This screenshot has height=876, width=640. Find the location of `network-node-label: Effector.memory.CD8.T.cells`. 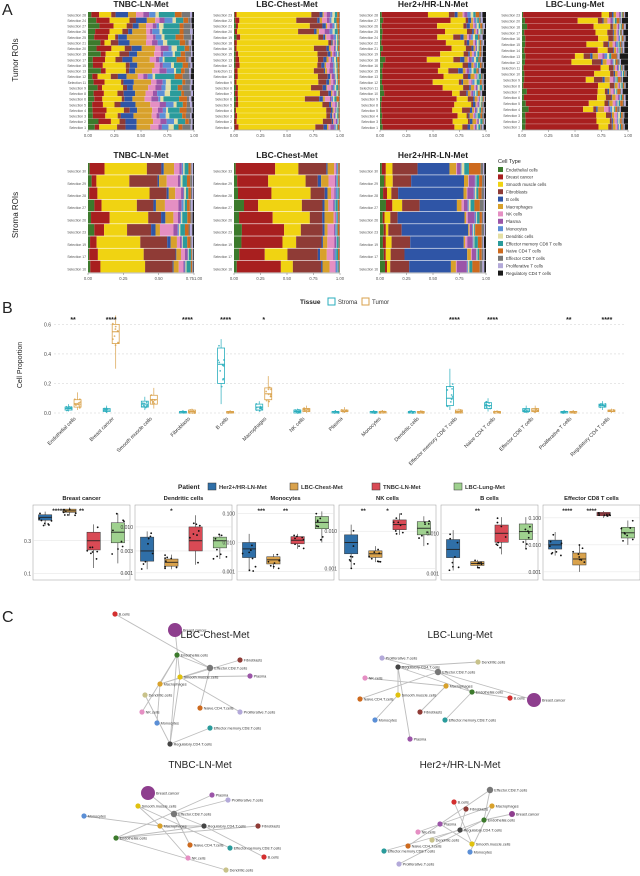

network-node-label: Effector.memory.CD8.T.cells is located at coordinates (473, 721).